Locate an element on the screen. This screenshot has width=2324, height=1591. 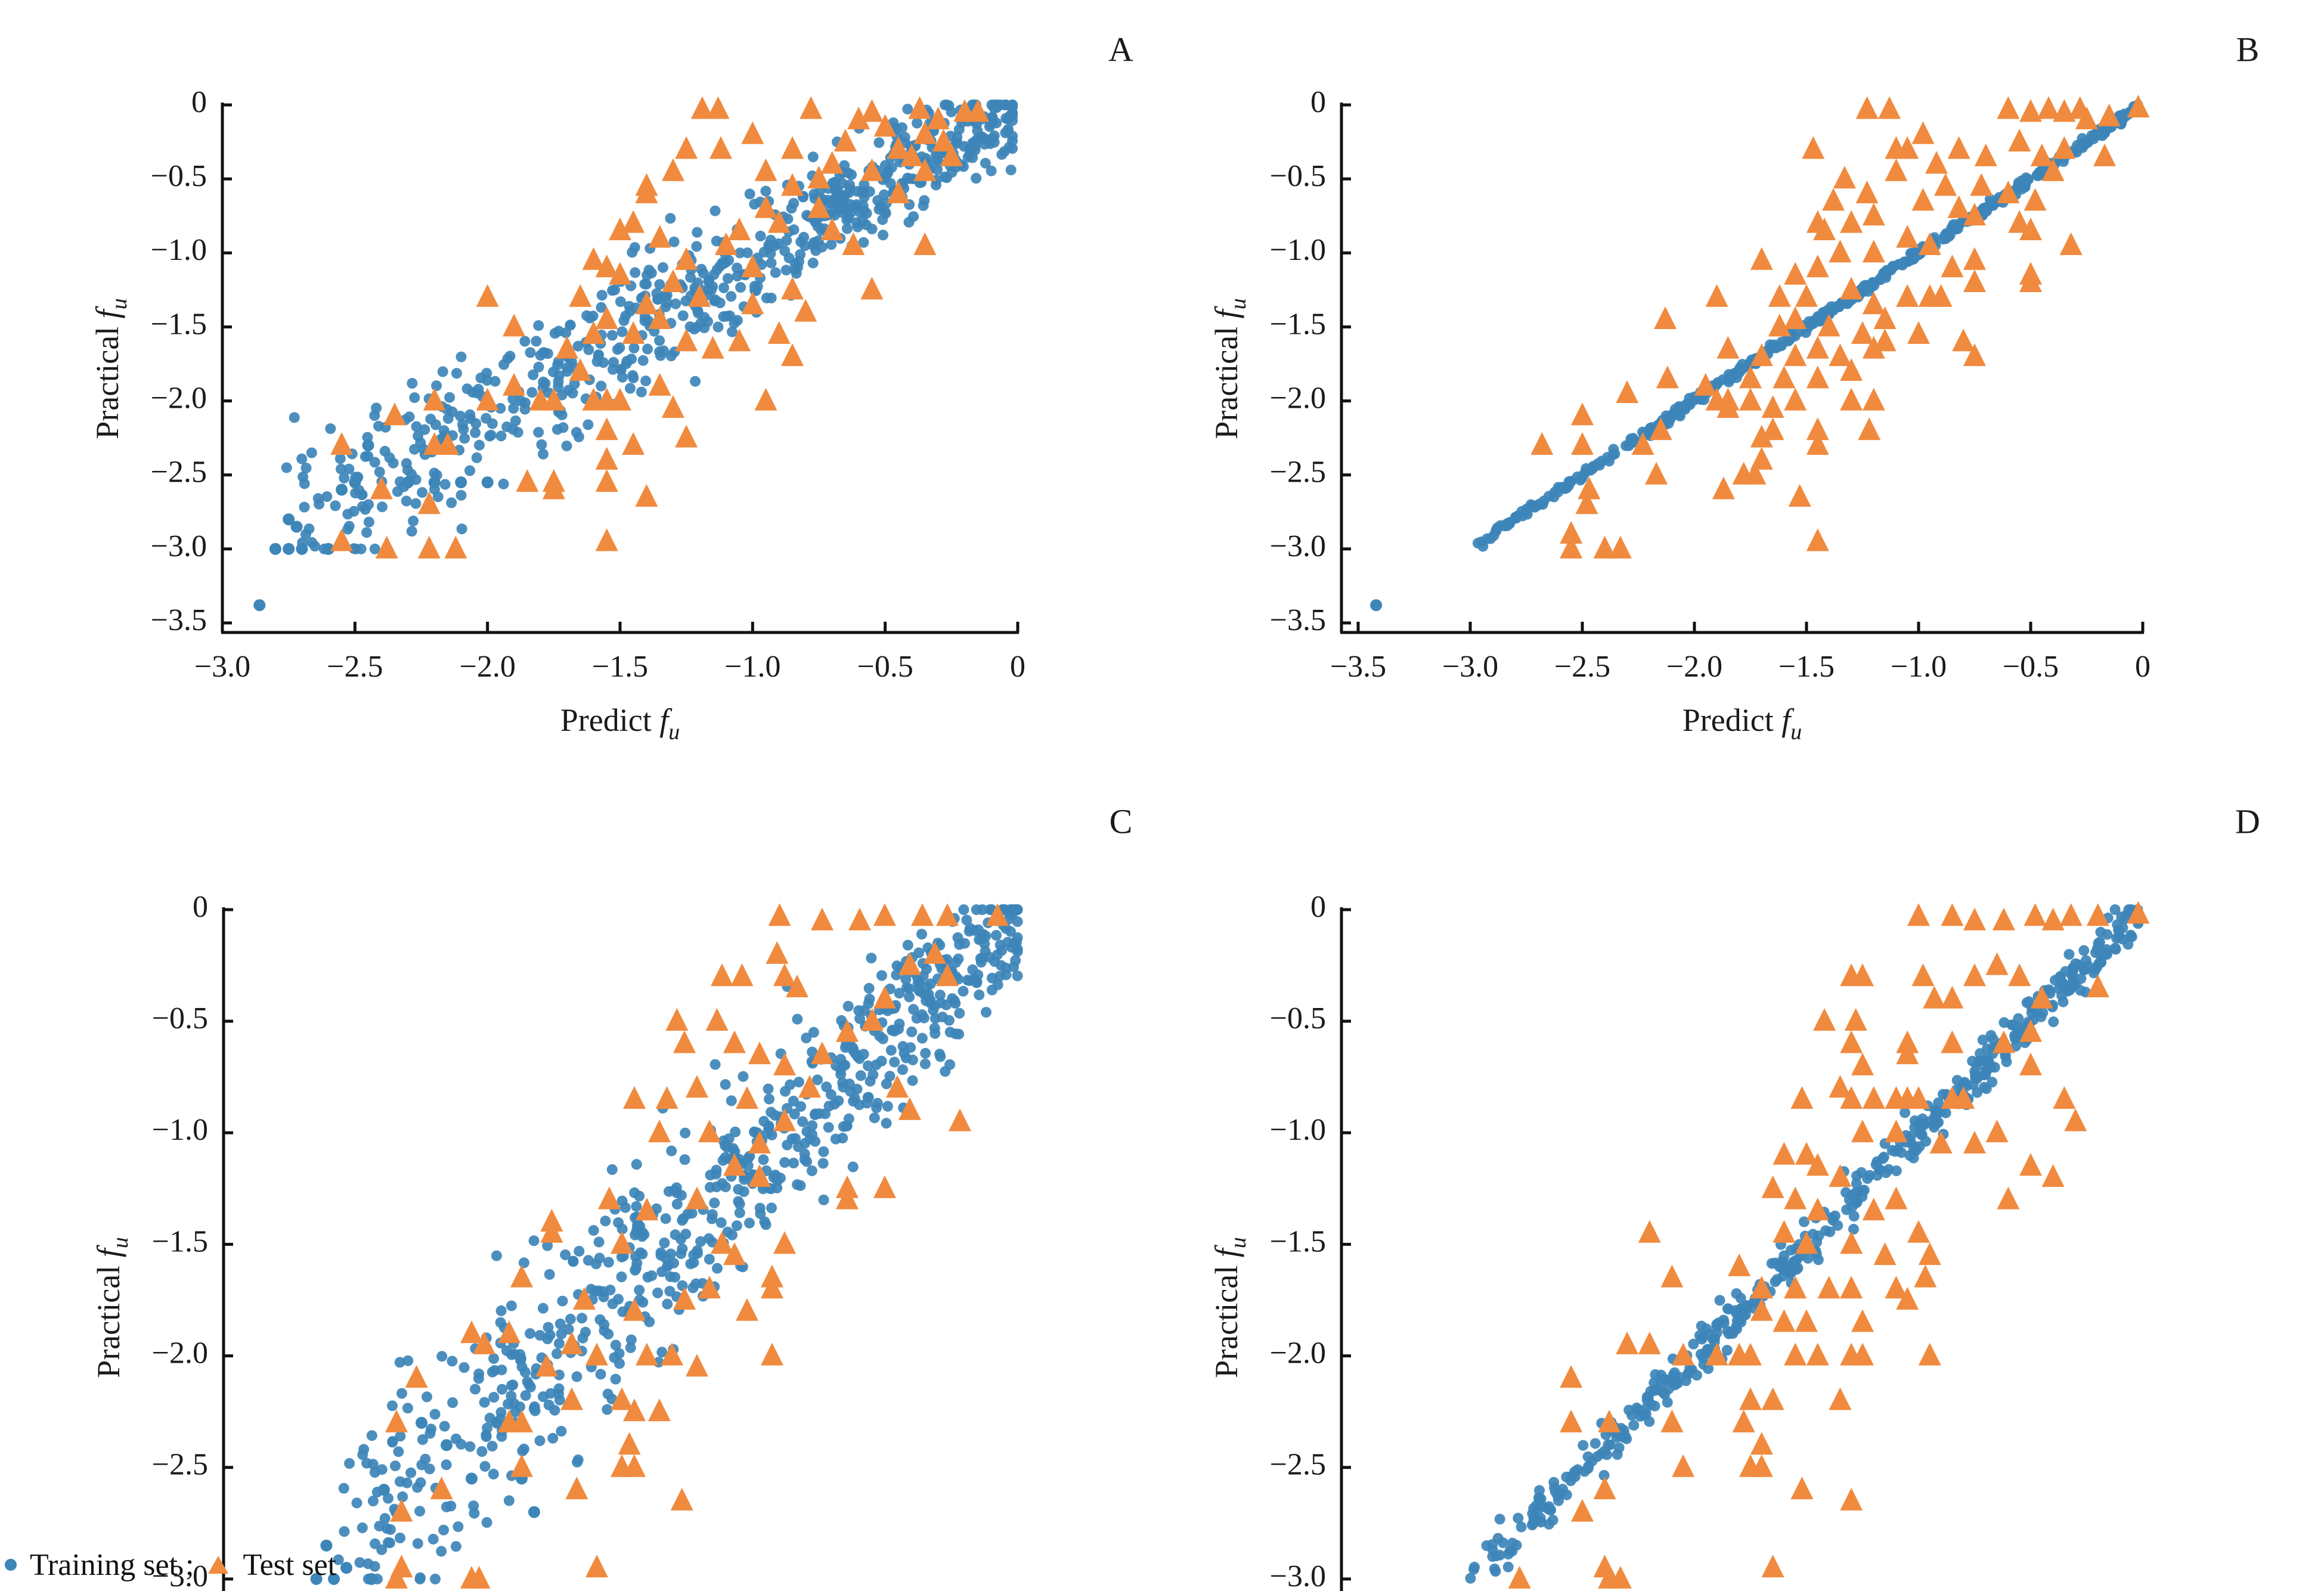
y-tick-label: −1.0 is located at coordinates (180, 1130).